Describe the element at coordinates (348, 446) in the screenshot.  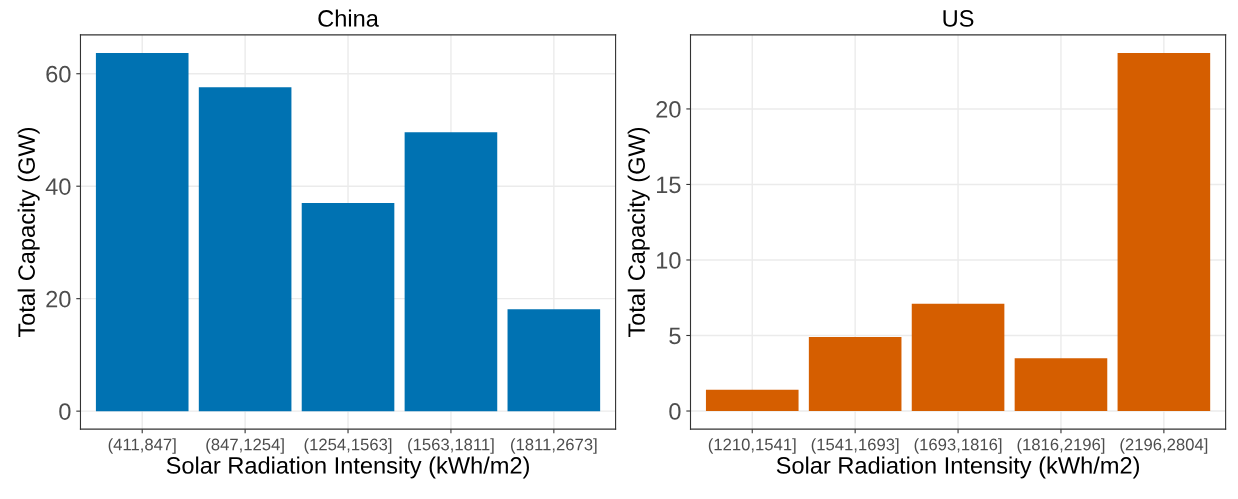
I see `x-tick-label: (1254,1563]` at that location.